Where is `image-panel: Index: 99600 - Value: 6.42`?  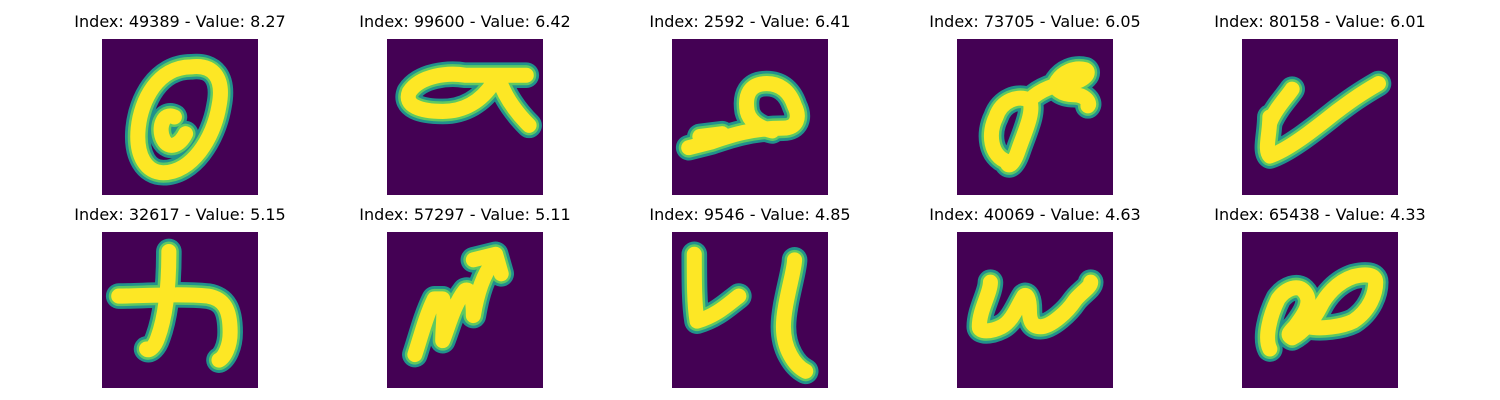
image-panel: Index: 99600 - Value: 6.42 is located at coordinates (465, 104).